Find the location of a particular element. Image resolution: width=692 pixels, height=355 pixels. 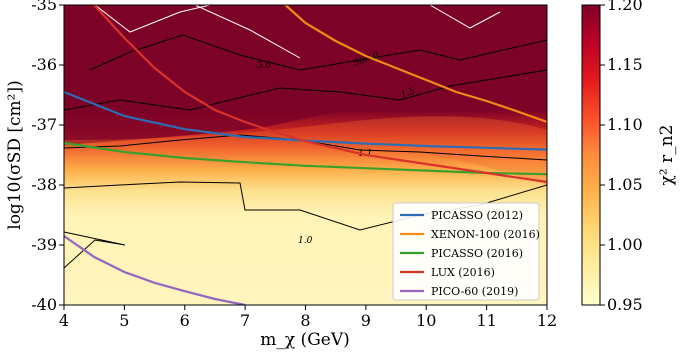

x-tick-label: 5 is located at coordinates (124, 320).